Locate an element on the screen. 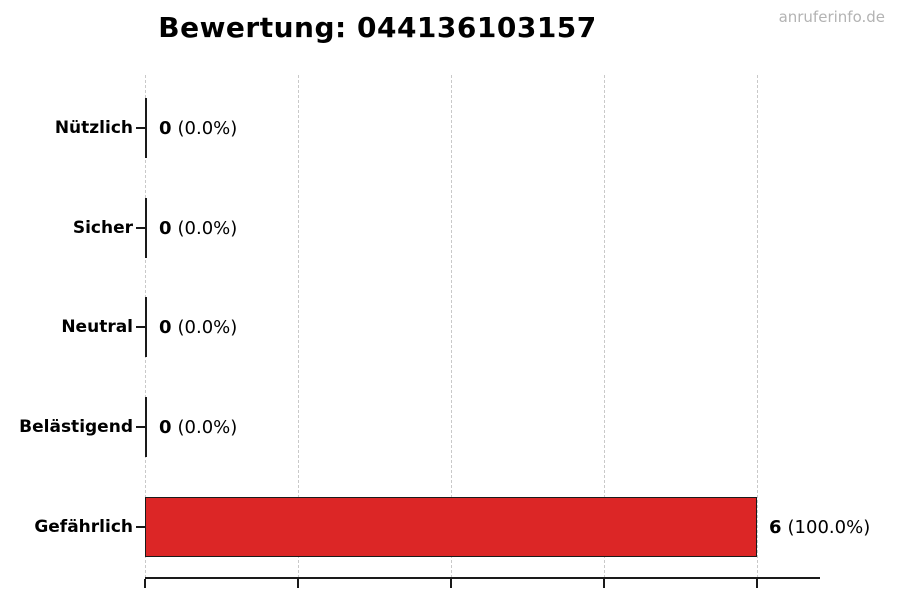 Image resolution: width=900 pixels, height=600 pixels. bar-nuetzlich is located at coordinates (146, 128).